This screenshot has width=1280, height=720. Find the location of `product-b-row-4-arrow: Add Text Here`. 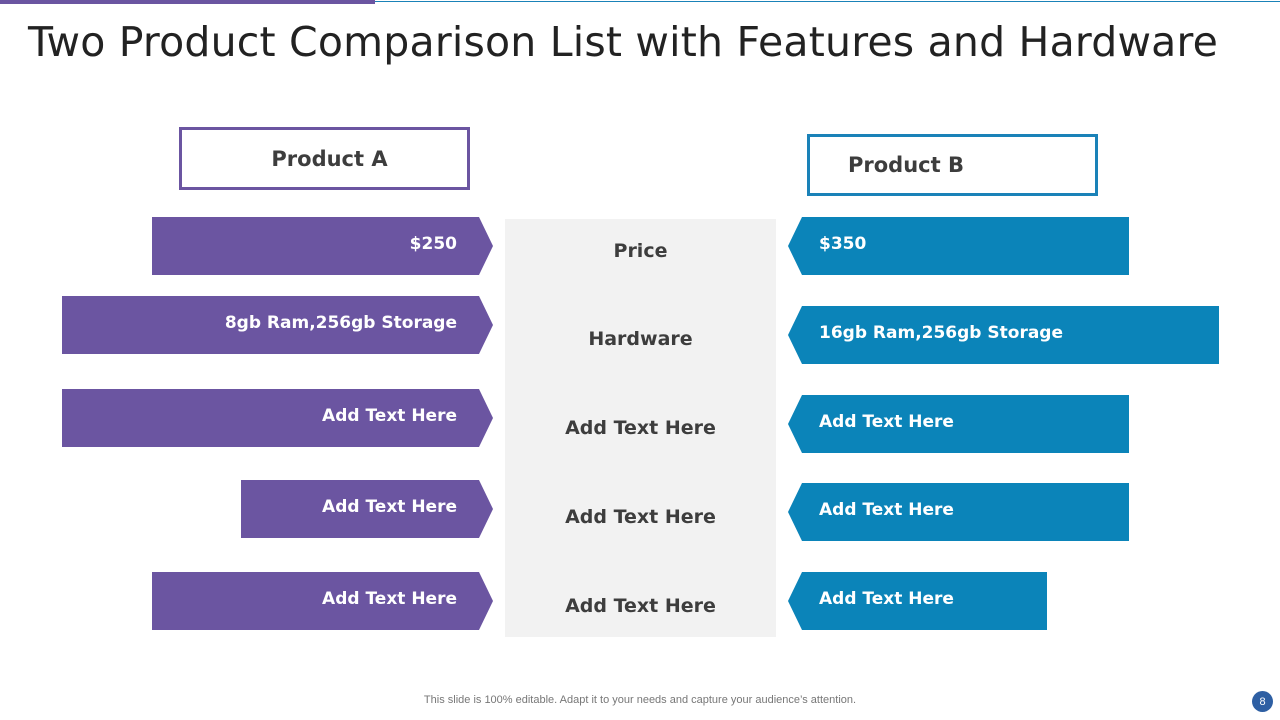

product-b-row-4-arrow: Add Text Here is located at coordinates (958, 512).